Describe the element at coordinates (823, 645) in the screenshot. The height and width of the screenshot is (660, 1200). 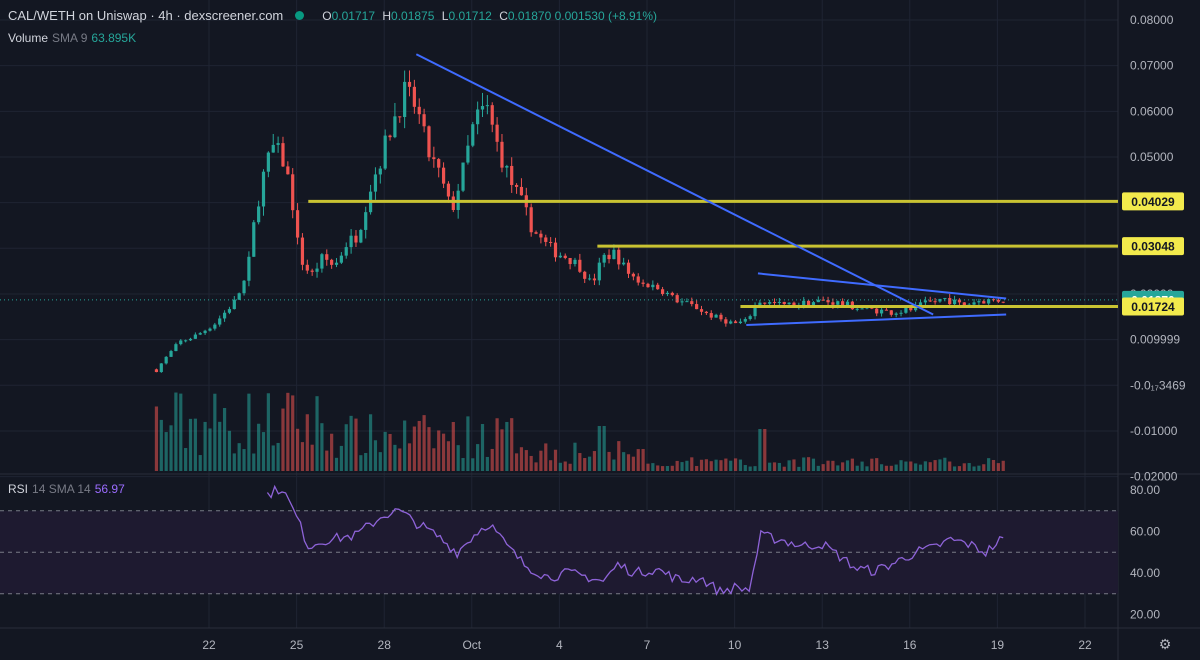
I see `time-axis-label: 13` at that location.